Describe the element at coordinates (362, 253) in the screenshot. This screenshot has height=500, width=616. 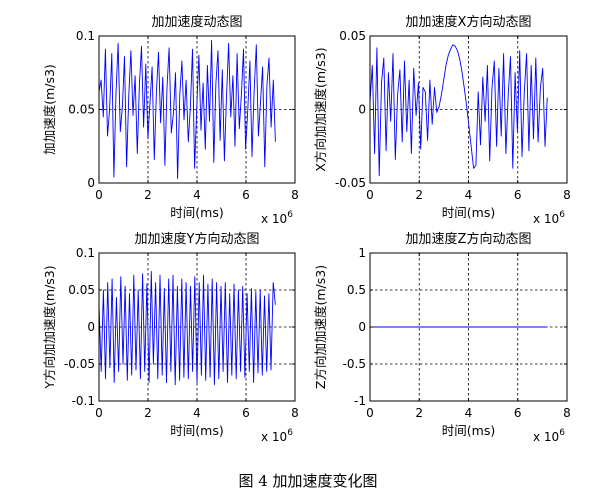
I see `y-tick-label: 1` at that location.